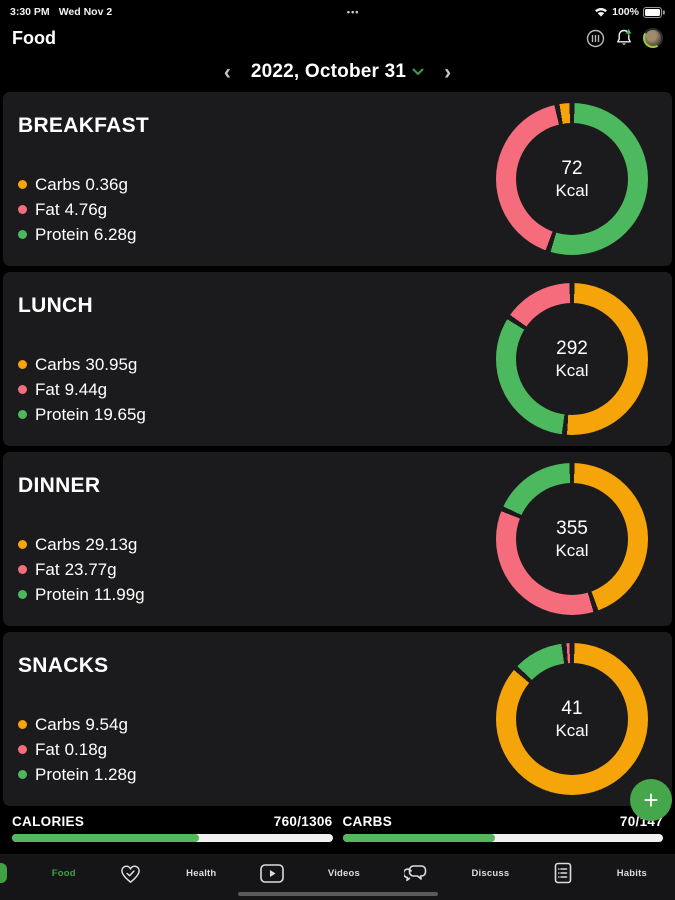 The height and width of the screenshot is (900, 675). Describe the element at coordinates (172, 828) in the screenshot. I see `calories-summary: CALORIES 760/1306` at that location.